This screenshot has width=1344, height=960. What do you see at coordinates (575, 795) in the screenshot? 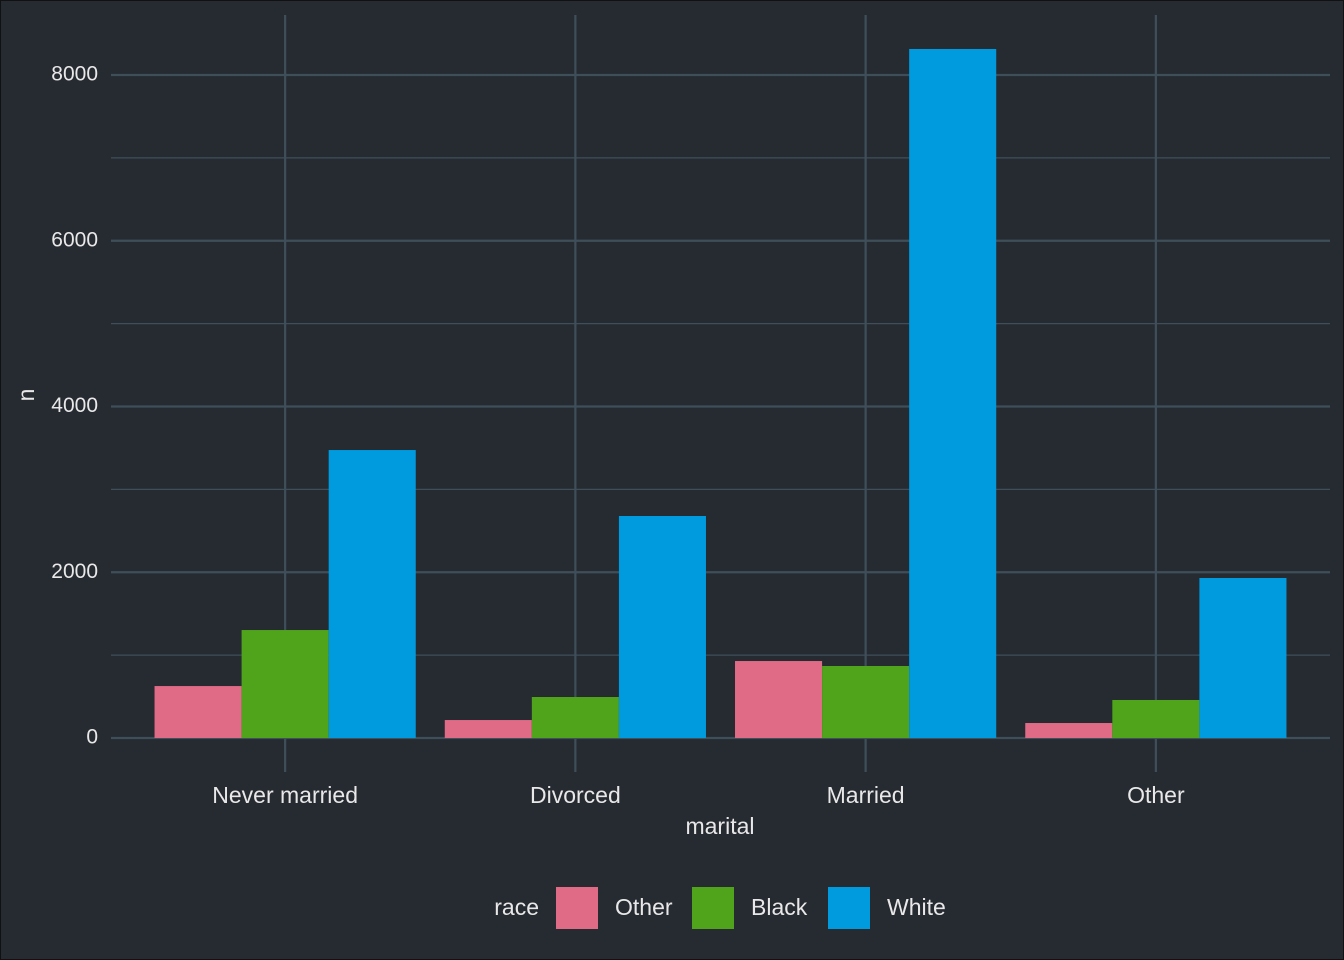
I see `x-tick-label: Divorced` at bounding box center [575, 795].